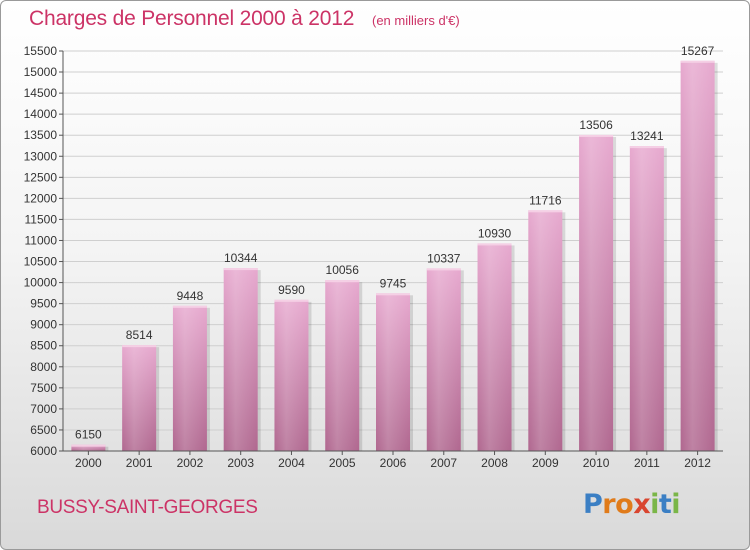  I want to click on x-tick-label: 2010, so click(596, 463).